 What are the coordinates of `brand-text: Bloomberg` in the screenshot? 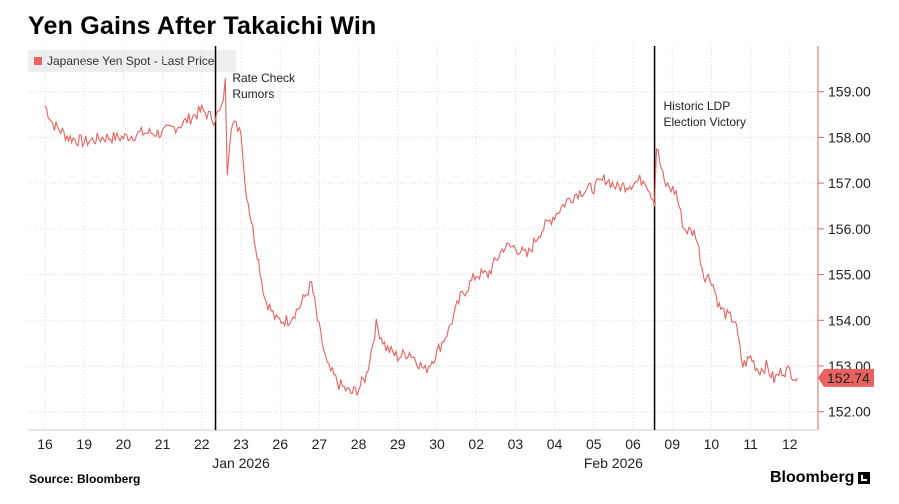 It's located at (812, 477).